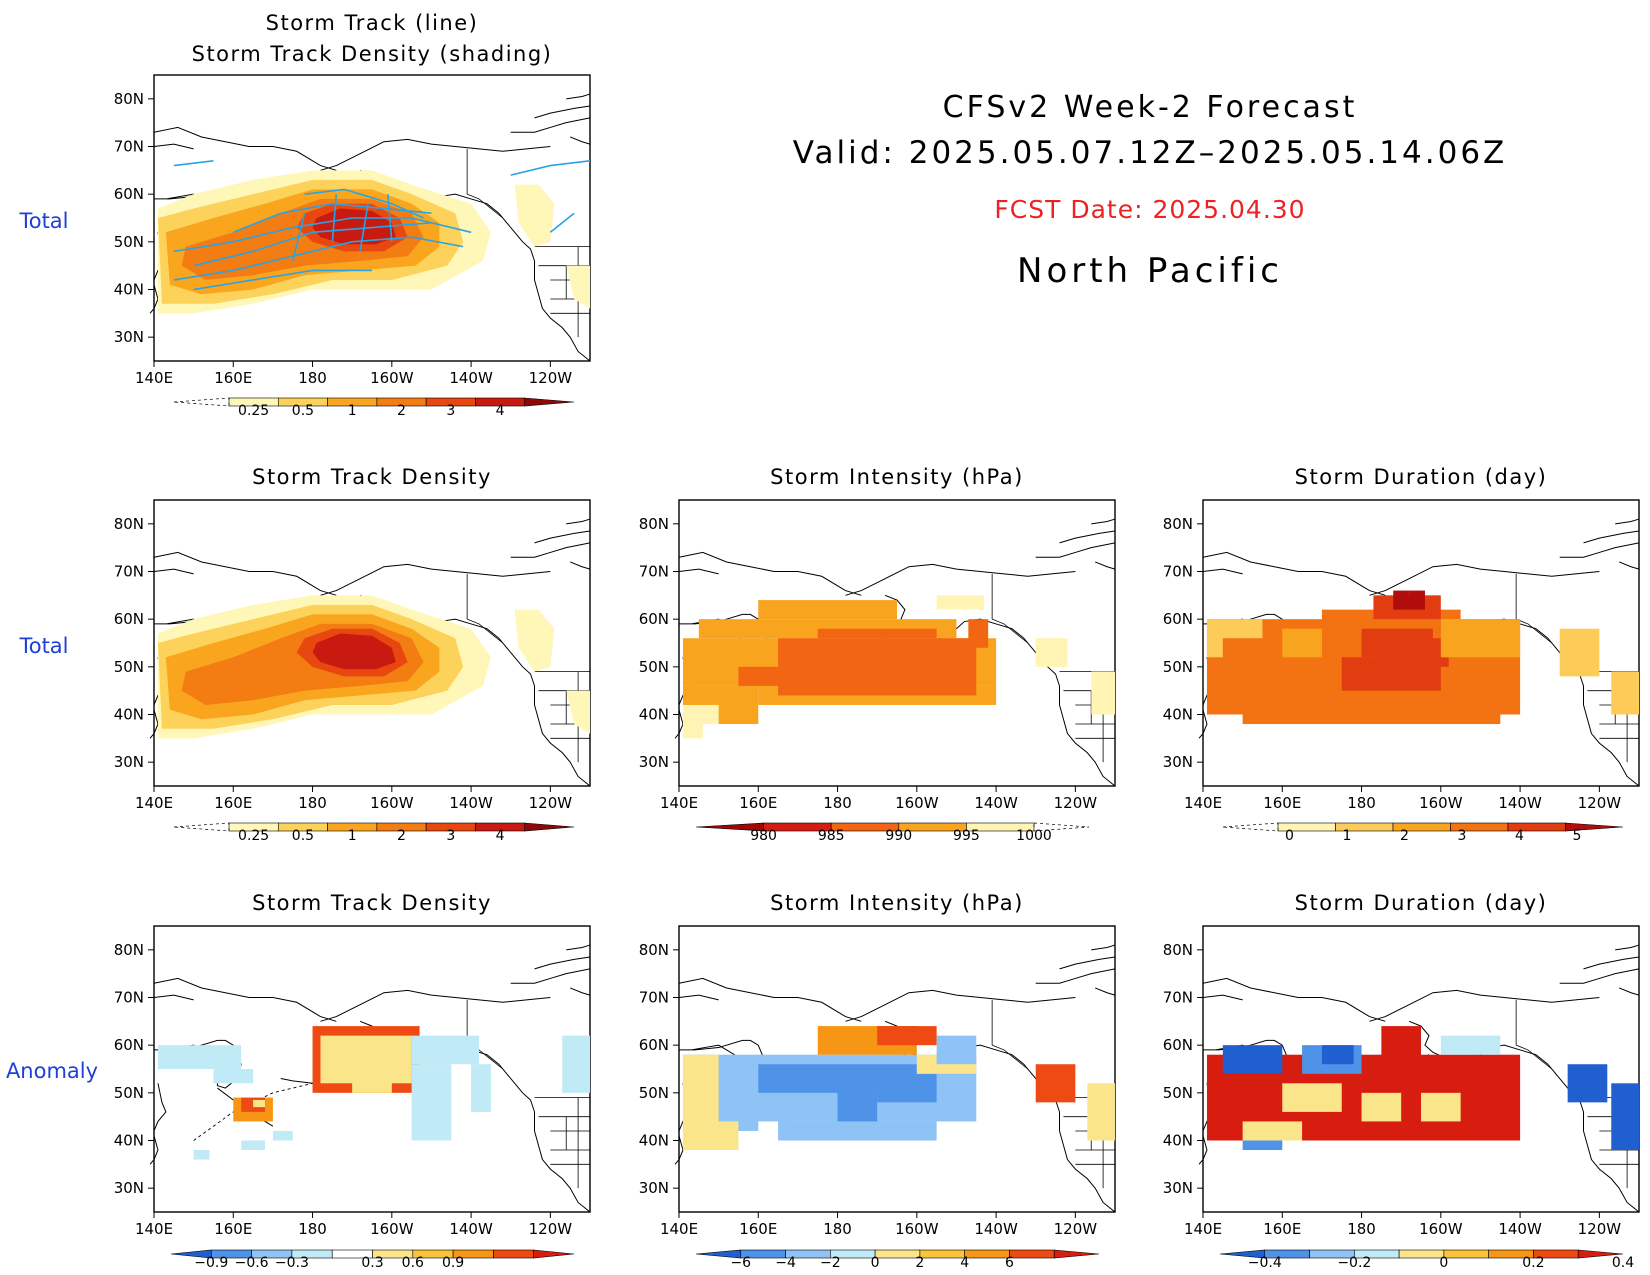 Image resolution: width=1650 pixels, height=1275 pixels. Describe the element at coordinates (1520, 1229) in the screenshot. I see `x-tick-label: 140W` at that location.